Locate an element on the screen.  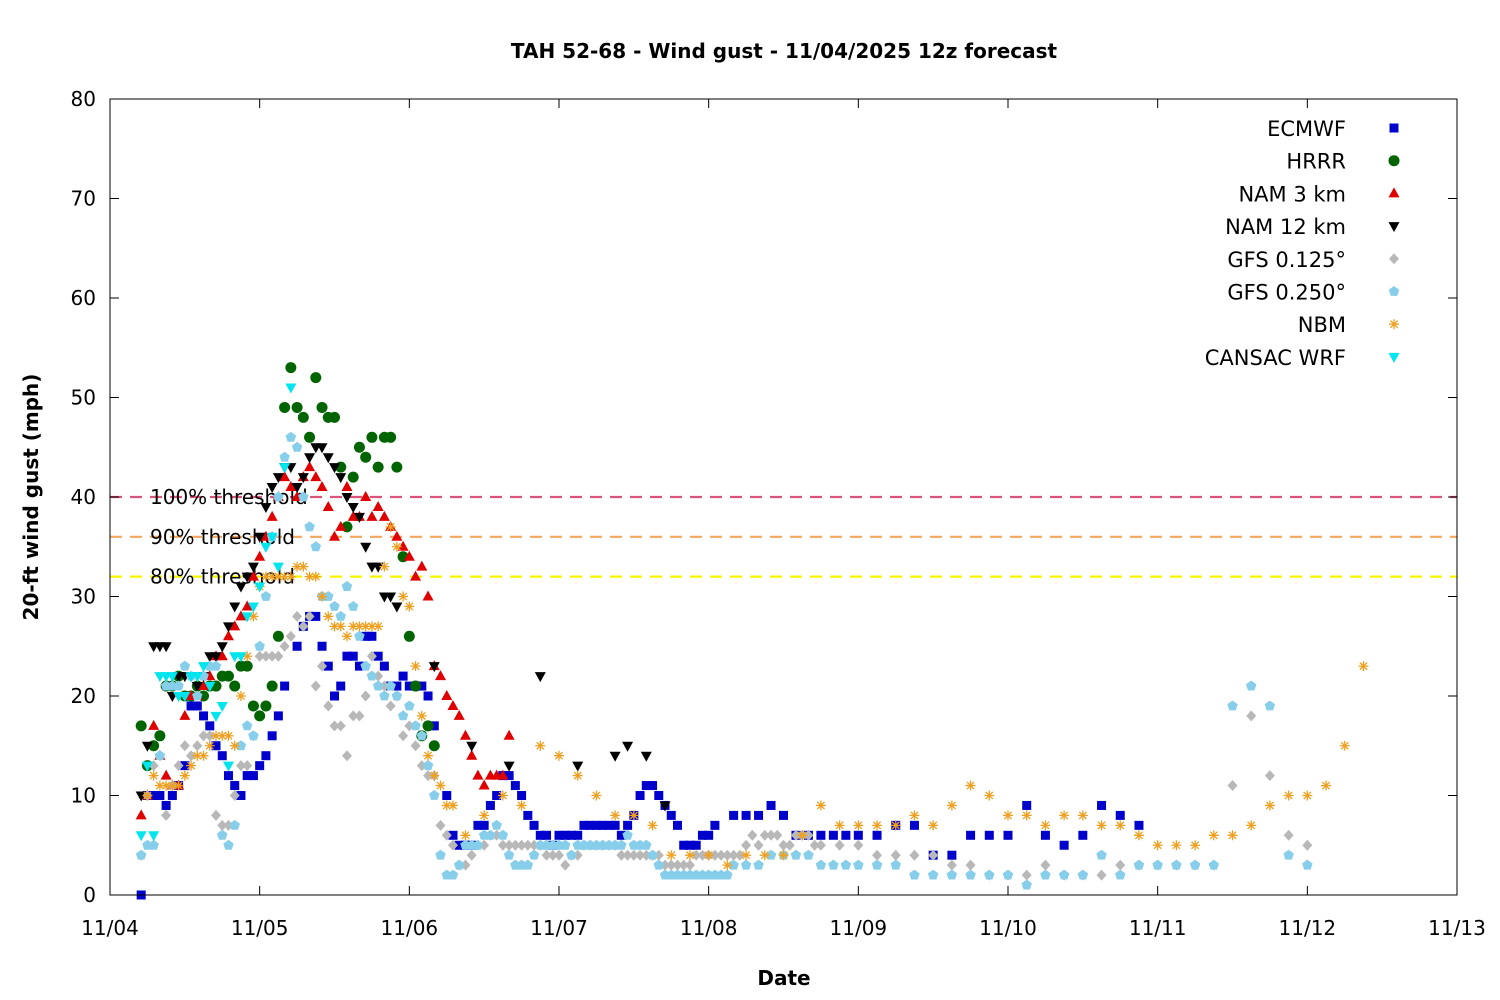
y-axis-label: 20-ft wind gust (mph) is located at coordinates (31, 497).